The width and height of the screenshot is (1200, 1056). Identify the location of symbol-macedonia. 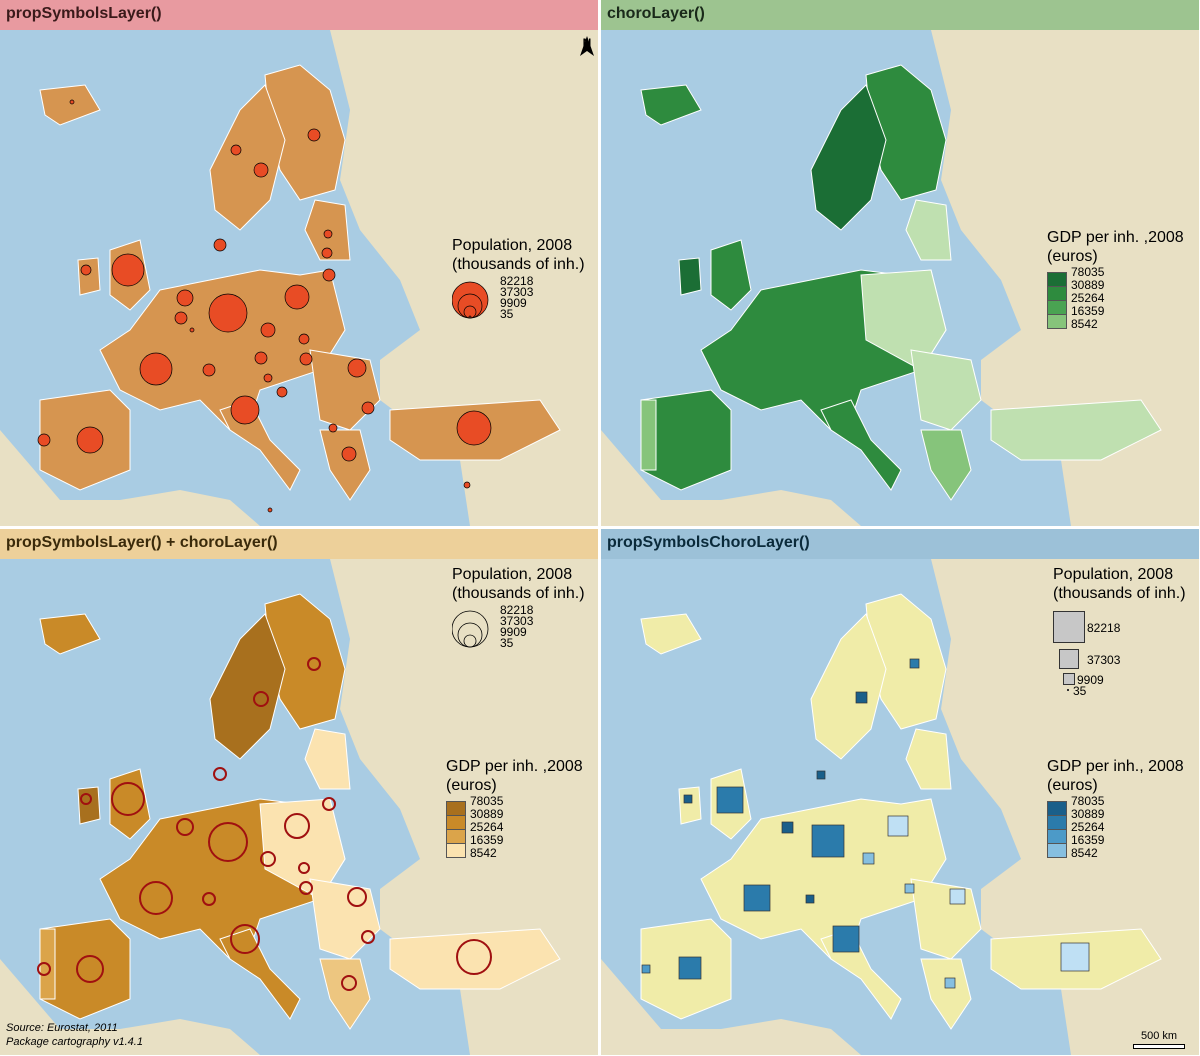
(333, 428).